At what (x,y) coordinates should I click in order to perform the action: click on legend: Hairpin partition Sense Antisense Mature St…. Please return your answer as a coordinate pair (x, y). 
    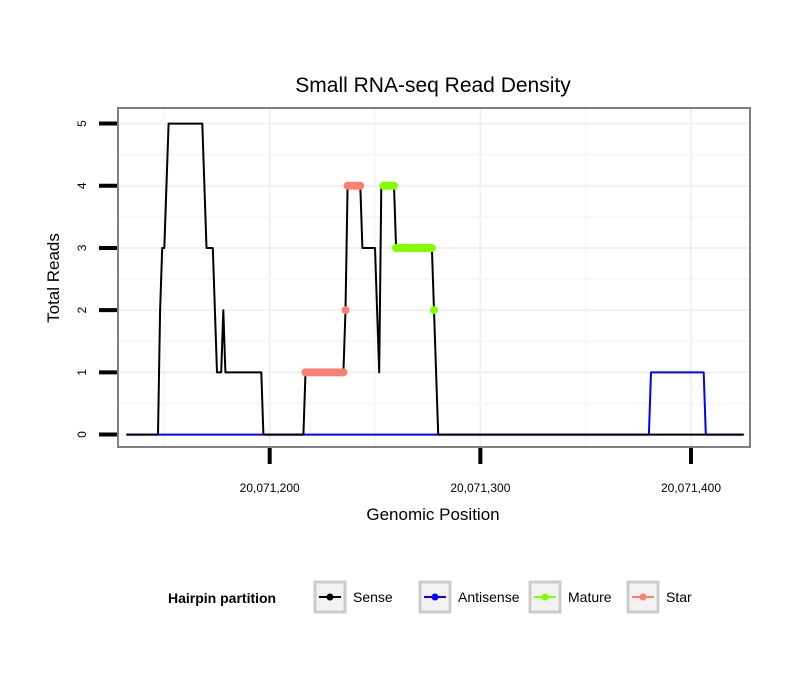
    Looking at the image, I should click on (430, 597).